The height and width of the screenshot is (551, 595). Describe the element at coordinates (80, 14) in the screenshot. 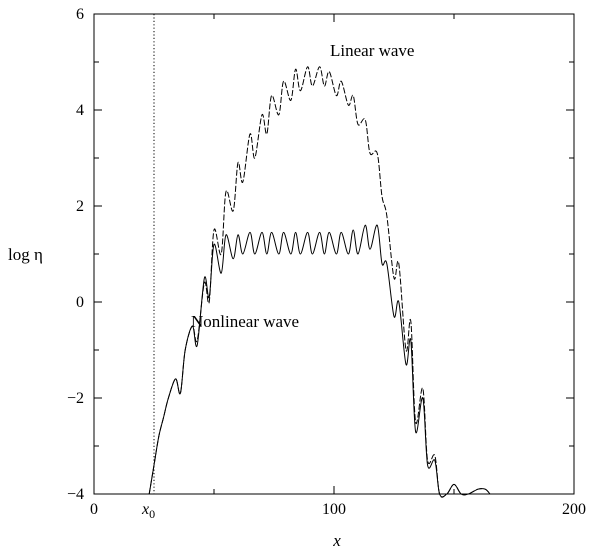

I see `y-tick-label: 6` at that location.